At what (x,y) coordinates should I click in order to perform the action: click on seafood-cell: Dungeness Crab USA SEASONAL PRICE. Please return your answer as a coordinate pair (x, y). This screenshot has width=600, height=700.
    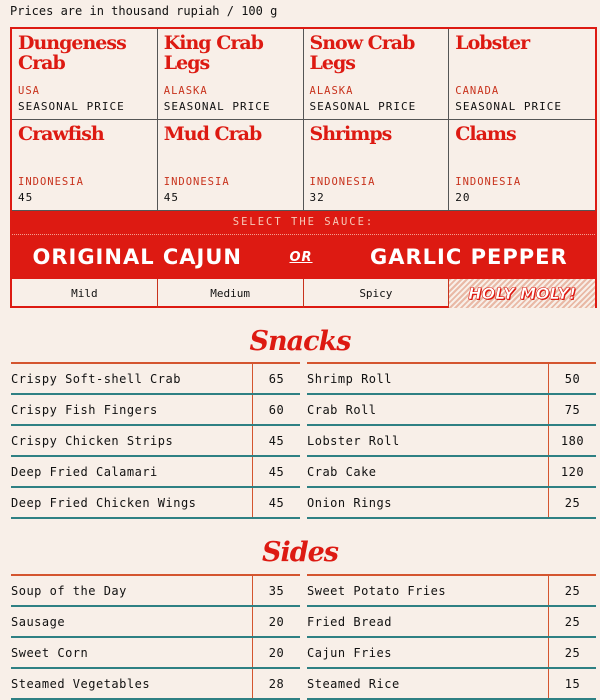
    Looking at the image, I should click on (85, 74).